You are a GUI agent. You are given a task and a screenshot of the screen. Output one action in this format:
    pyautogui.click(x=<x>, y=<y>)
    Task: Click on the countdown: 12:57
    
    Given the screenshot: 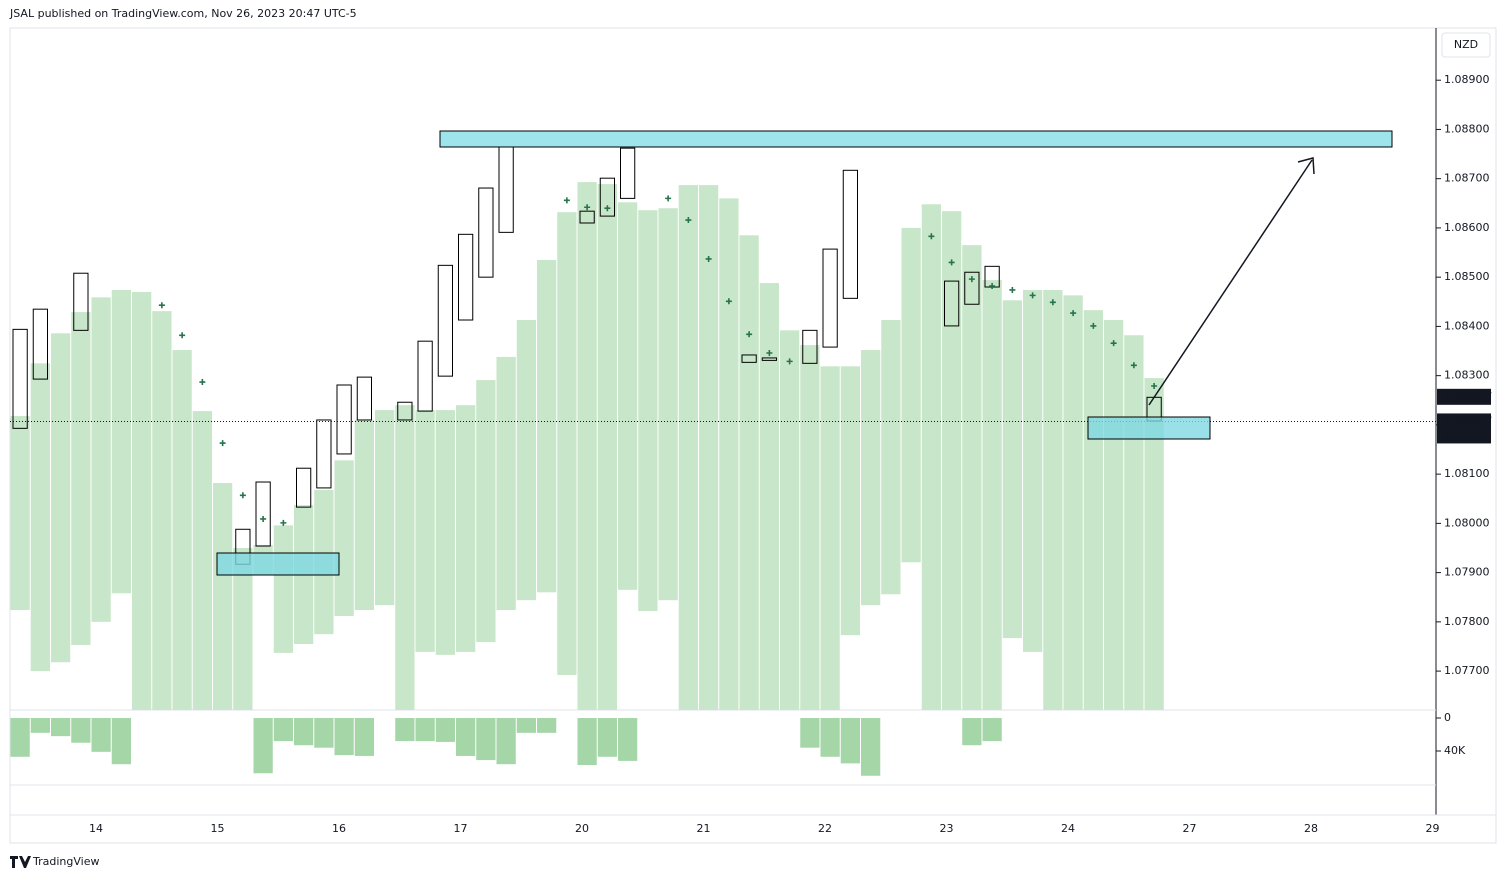 What is the action you would take?
    pyautogui.click(x=1458, y=434)
    